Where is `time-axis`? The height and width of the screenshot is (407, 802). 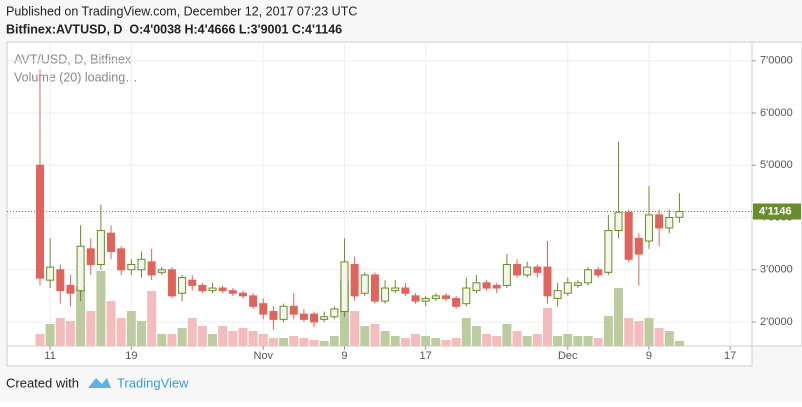 time-axis is located at coordinates (379, 356).